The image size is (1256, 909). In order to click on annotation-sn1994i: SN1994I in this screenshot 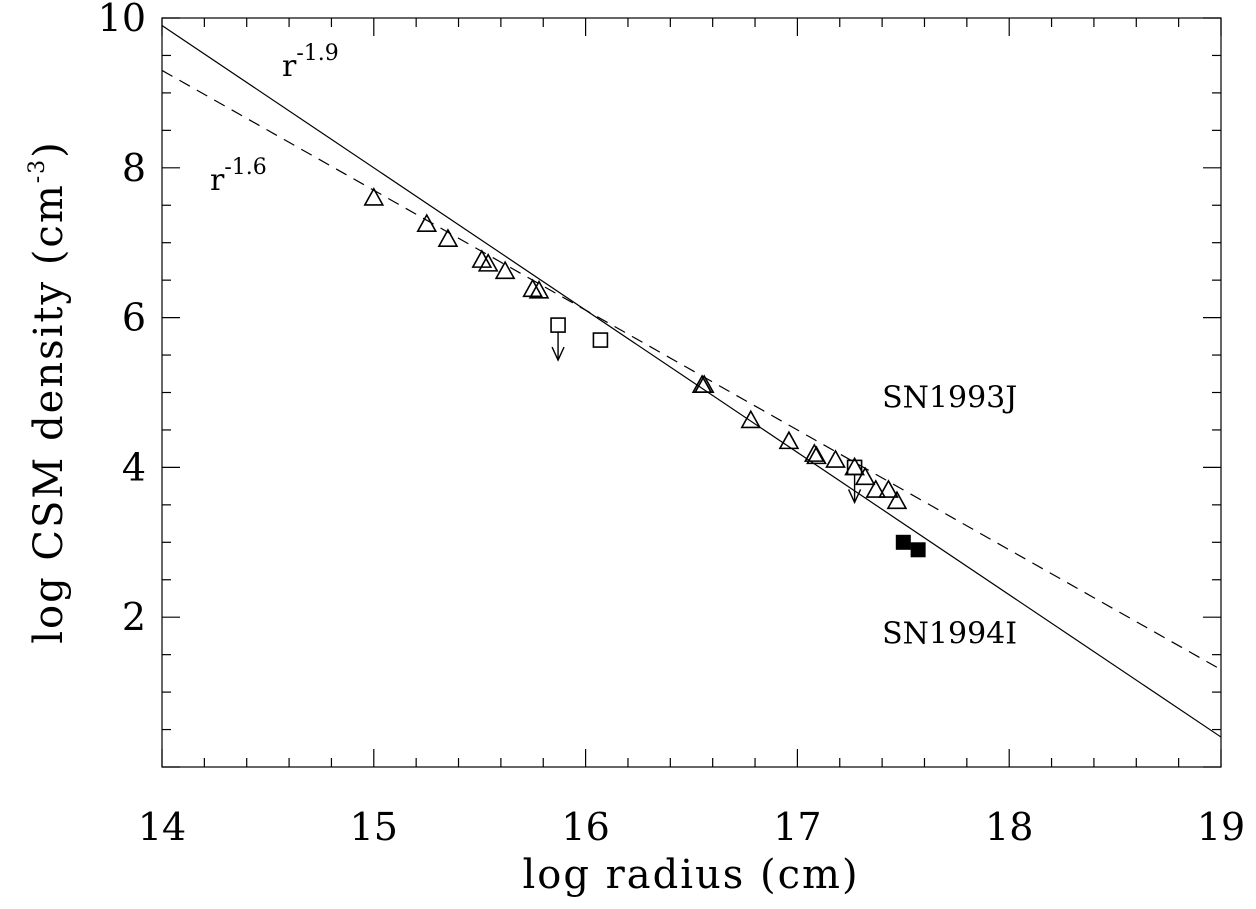, I will do `click(949, 633)`.